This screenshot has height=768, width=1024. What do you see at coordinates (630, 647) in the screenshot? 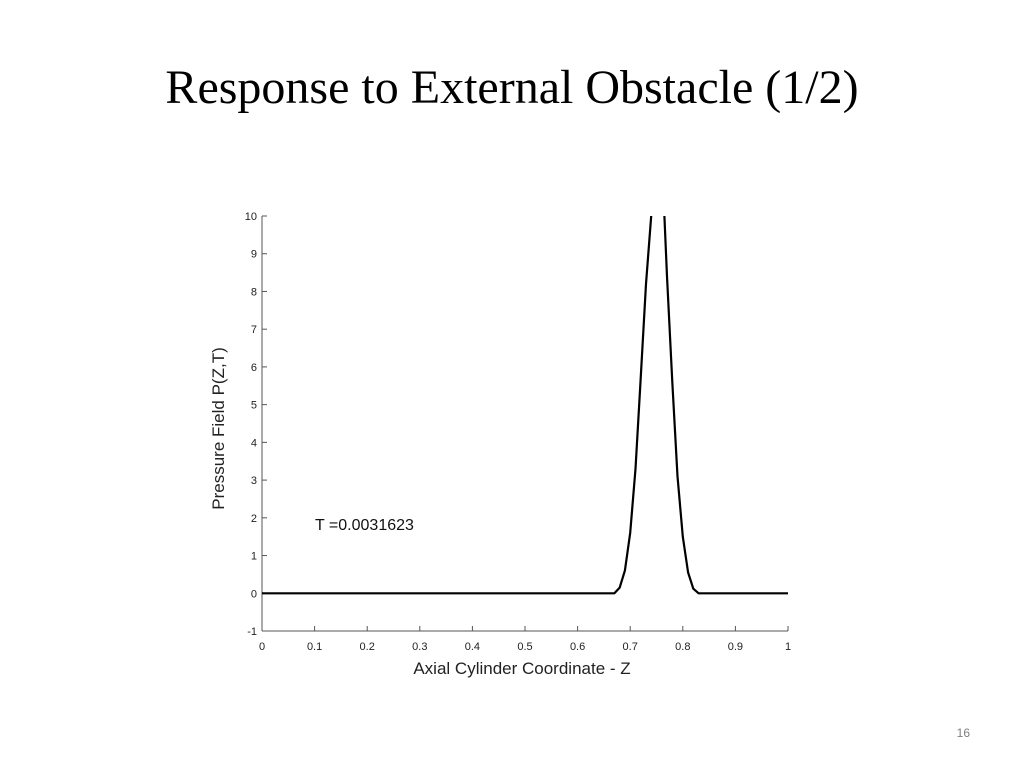
I see `x-tick-label: 0.7` at bounding box center [630, 647].